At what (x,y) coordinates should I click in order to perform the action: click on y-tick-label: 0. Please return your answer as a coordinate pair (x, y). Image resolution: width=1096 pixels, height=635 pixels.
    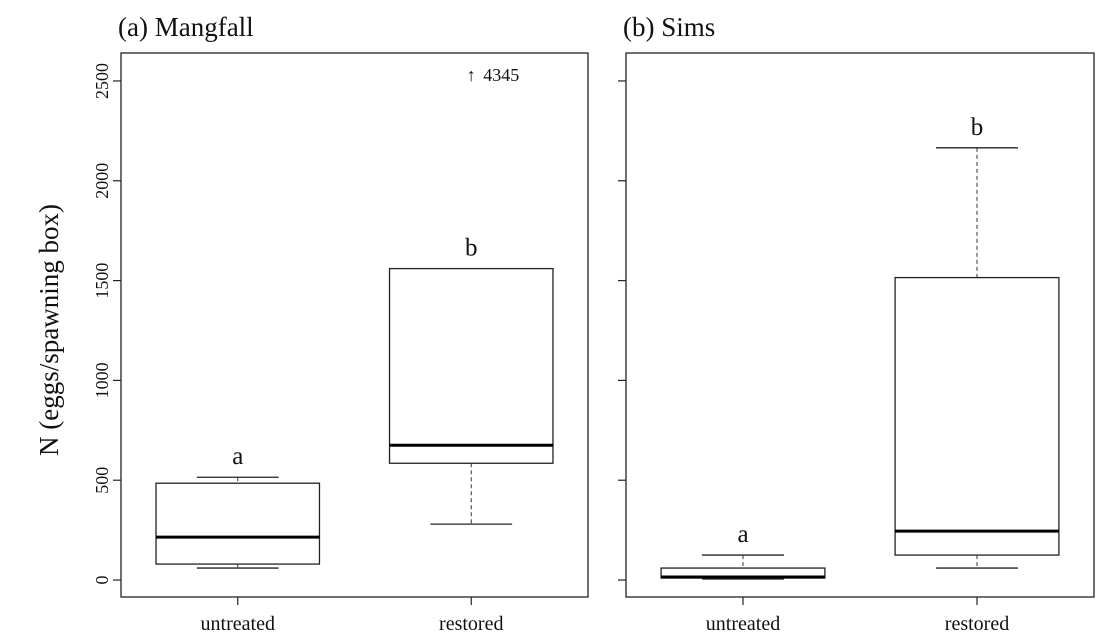
    Looking at the image, I should click on (102, 580).